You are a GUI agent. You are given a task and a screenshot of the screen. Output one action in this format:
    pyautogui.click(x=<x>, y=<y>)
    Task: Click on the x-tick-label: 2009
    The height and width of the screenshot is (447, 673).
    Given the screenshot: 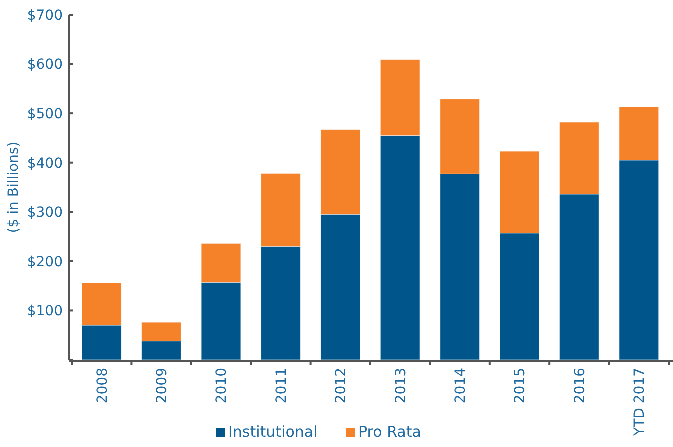 What is the action you would take?
    pyautogui.click(x=162, y=386)
    